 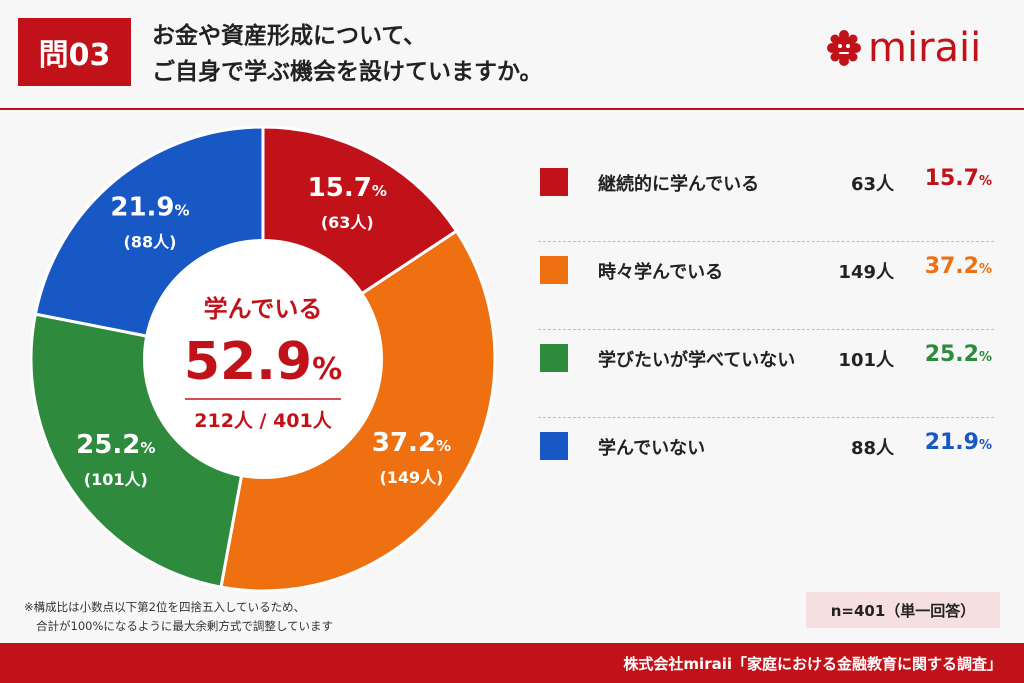 I want to click on slice-count-label: (88人), so click(x=150, y=241).